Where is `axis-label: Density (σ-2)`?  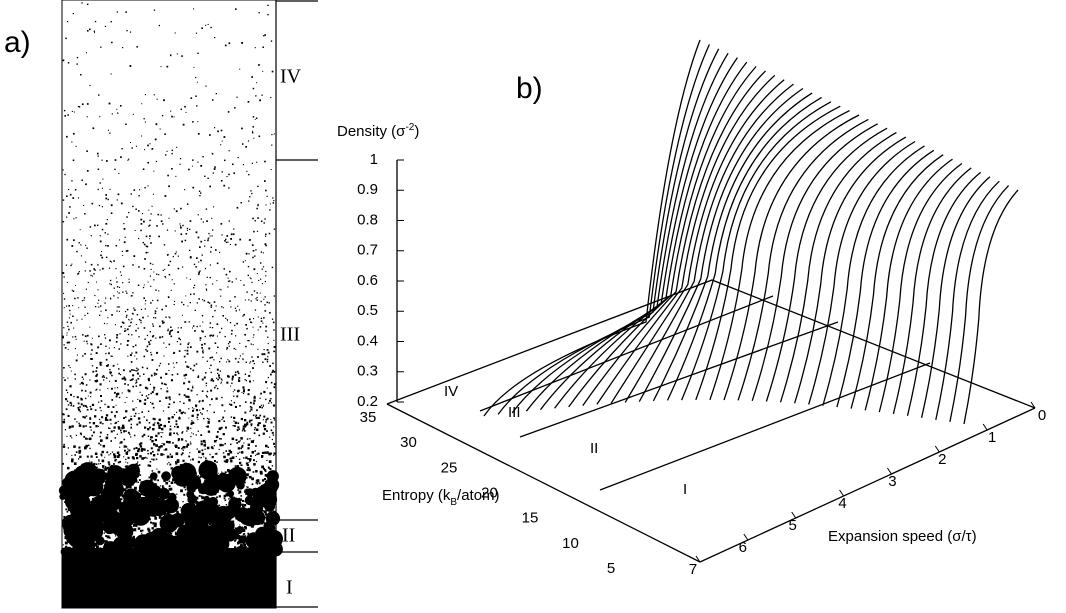 axis-label: Density (σ-2) is located at coordinates (378, 131).